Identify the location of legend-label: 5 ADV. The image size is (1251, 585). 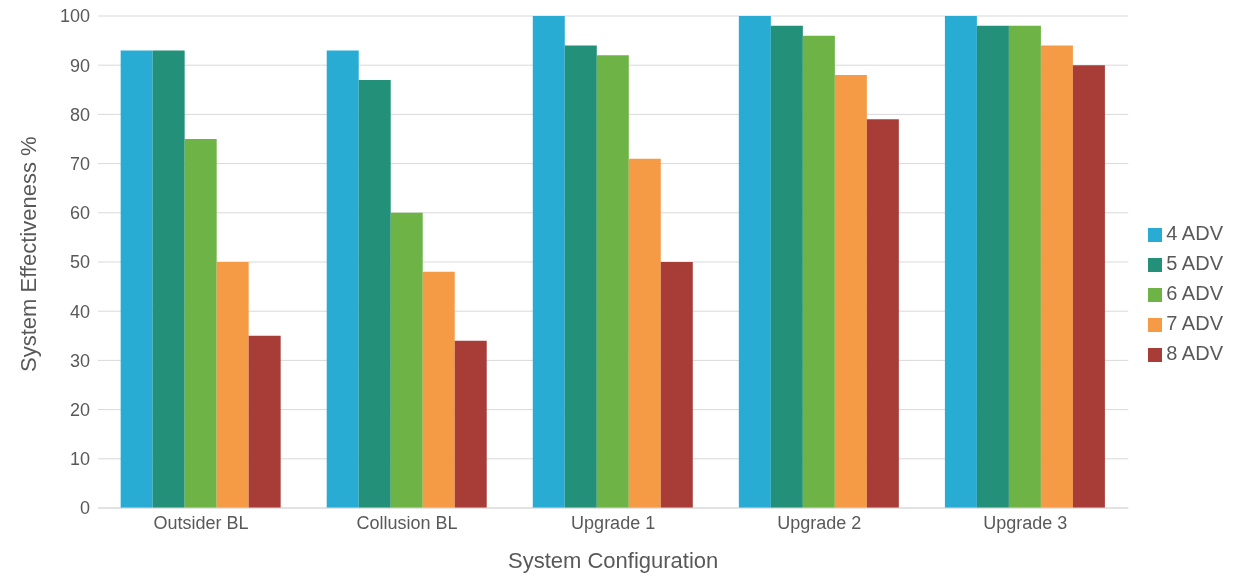
(1194, 263).